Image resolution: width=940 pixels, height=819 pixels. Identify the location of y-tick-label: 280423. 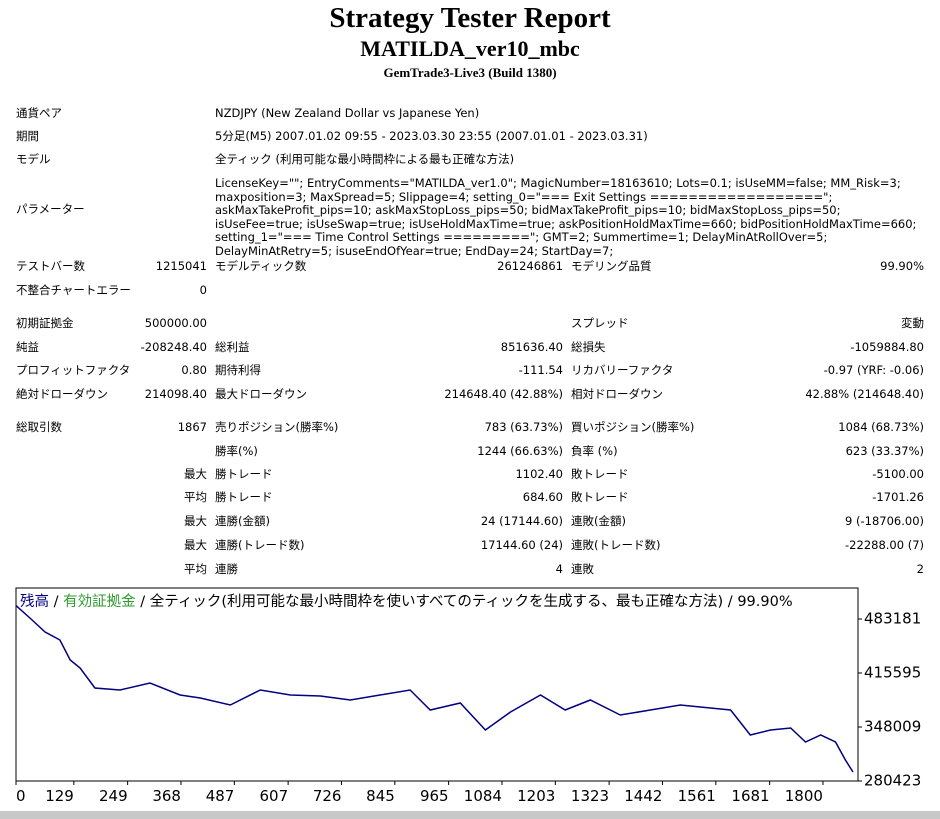
(892, 781).